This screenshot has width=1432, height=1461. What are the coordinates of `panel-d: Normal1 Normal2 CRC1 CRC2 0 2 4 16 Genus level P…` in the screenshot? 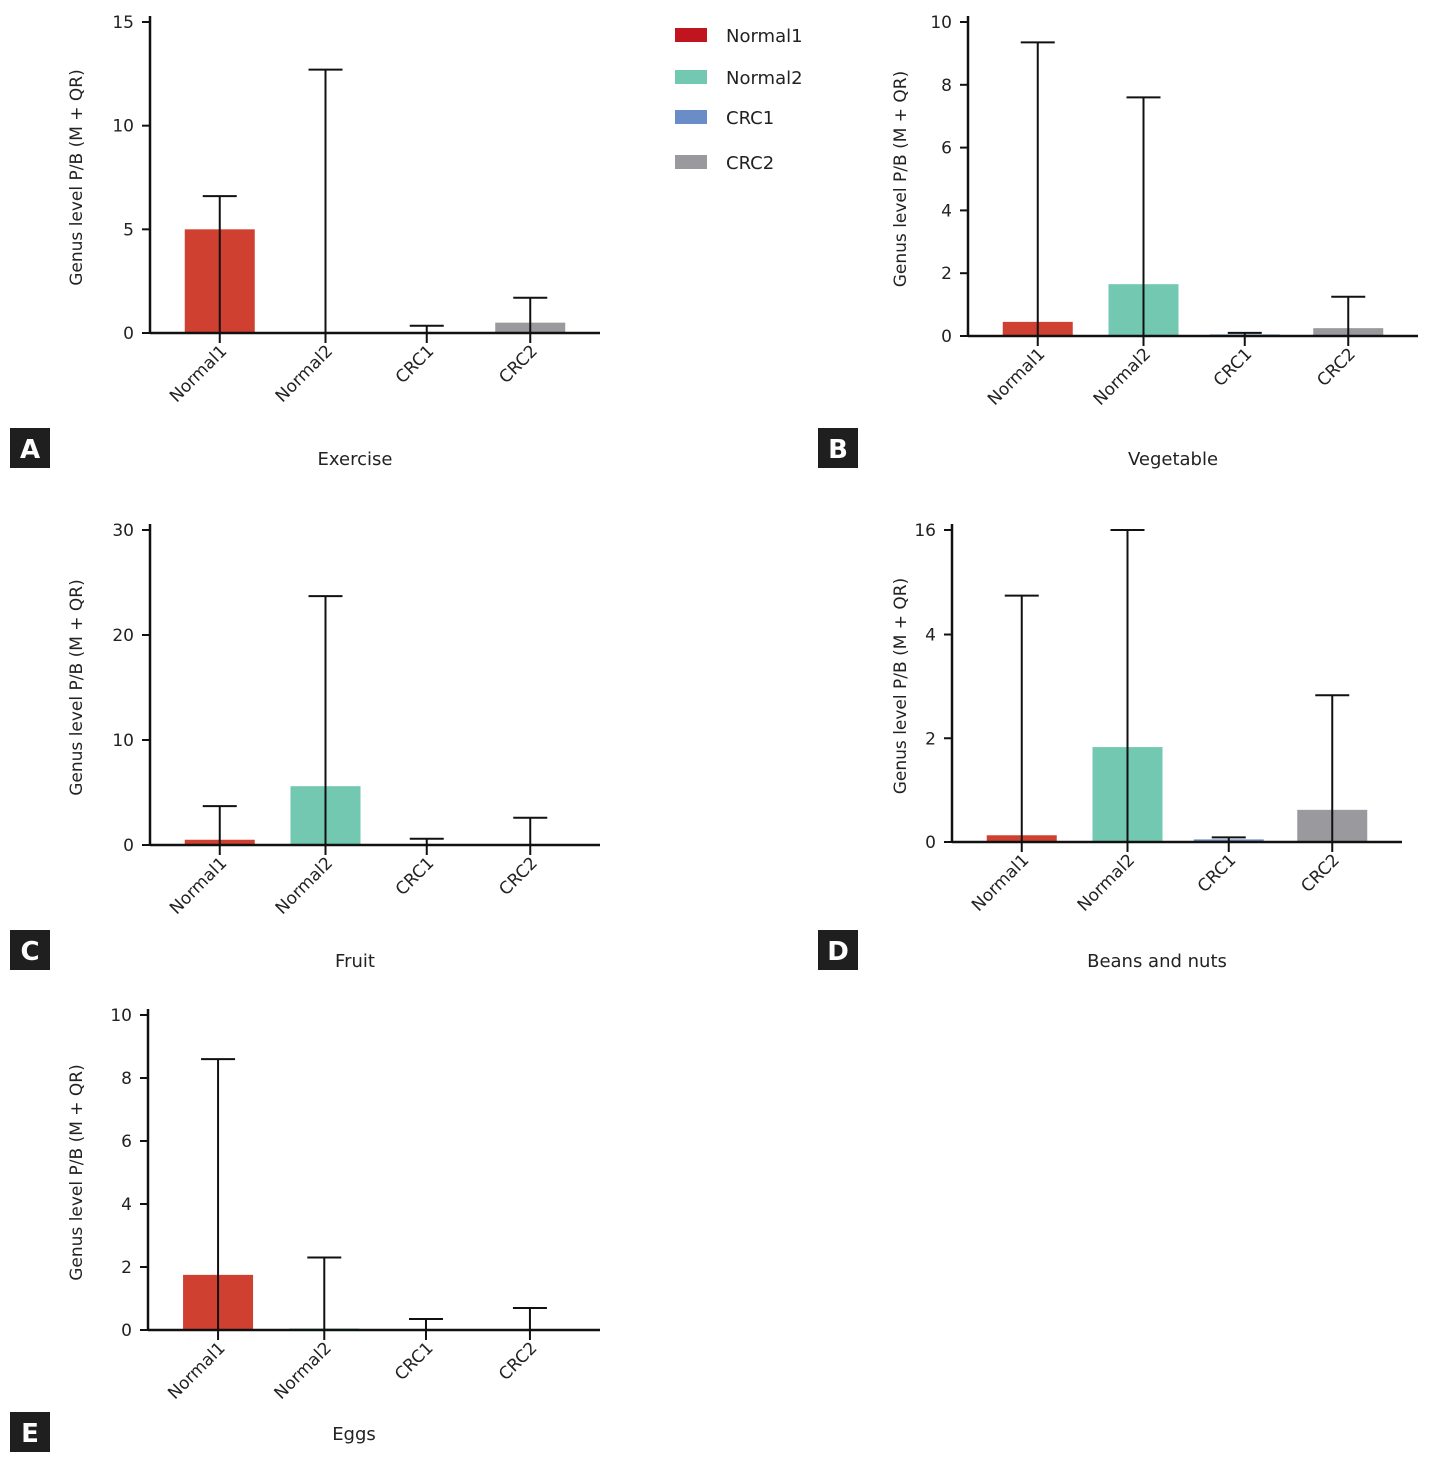 It's located at (1110, 746).